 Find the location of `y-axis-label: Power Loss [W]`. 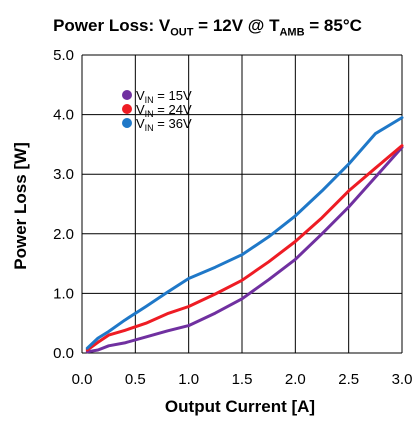

y-axis-label: Power Loss [W] is located at coordinates (20, 206).